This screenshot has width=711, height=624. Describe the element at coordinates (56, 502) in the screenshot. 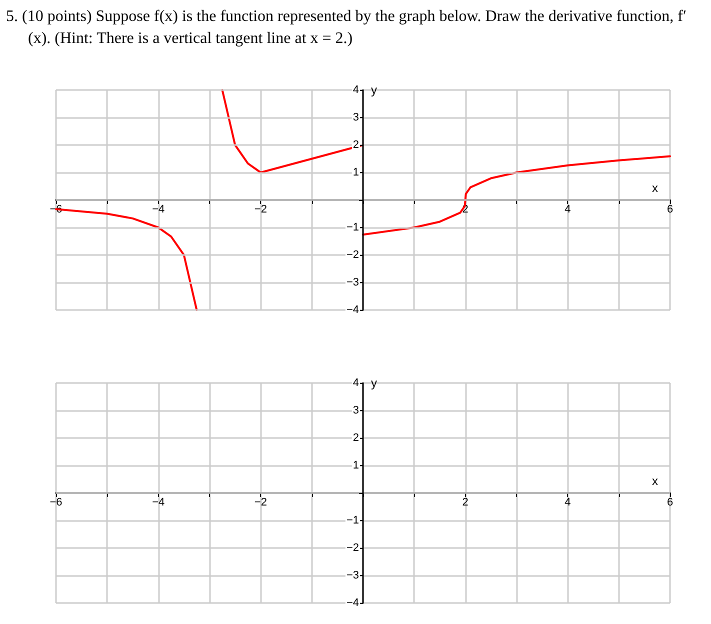

I see `x-tick-label: −6` at that location.